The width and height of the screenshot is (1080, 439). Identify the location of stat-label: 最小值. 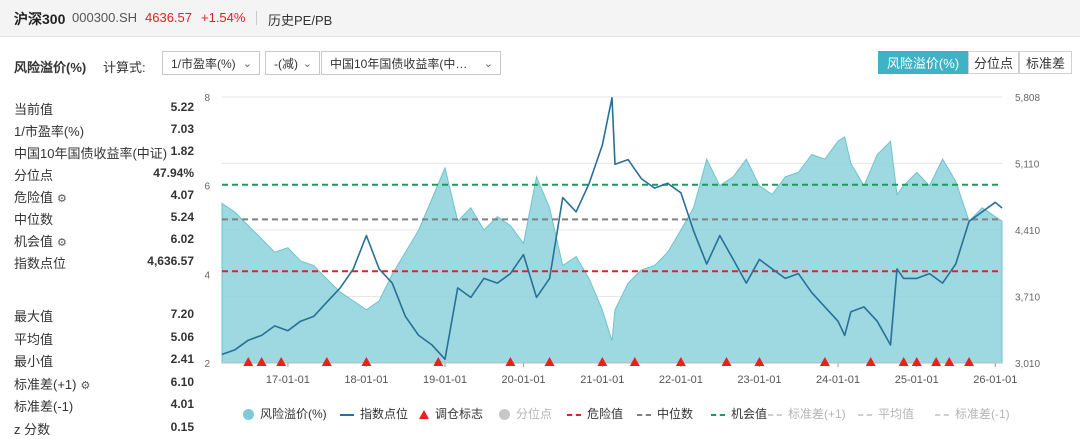
(33, 360).